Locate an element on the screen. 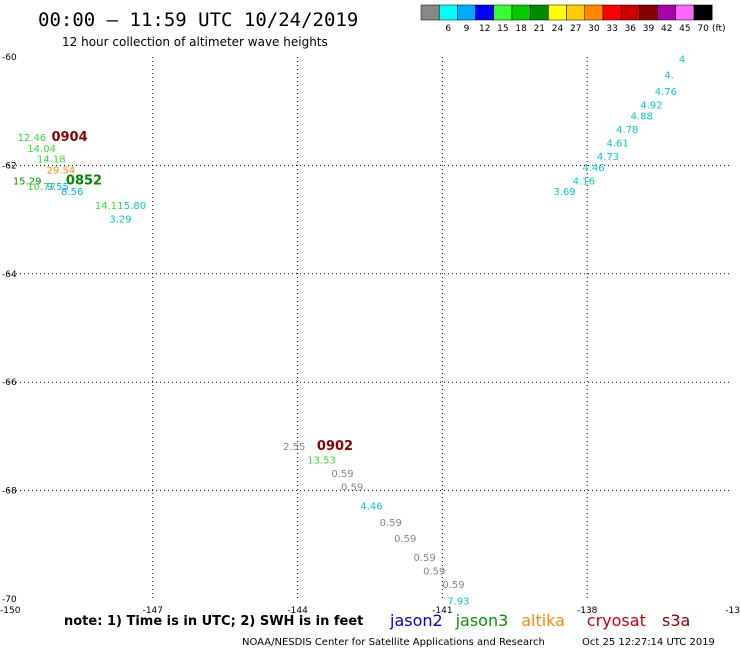 Image resolution: width=740 pixels, height=650 pixels. satellite-legend: jason2 jason3 altika cryosat s3a is located at coordinates (539, 620).